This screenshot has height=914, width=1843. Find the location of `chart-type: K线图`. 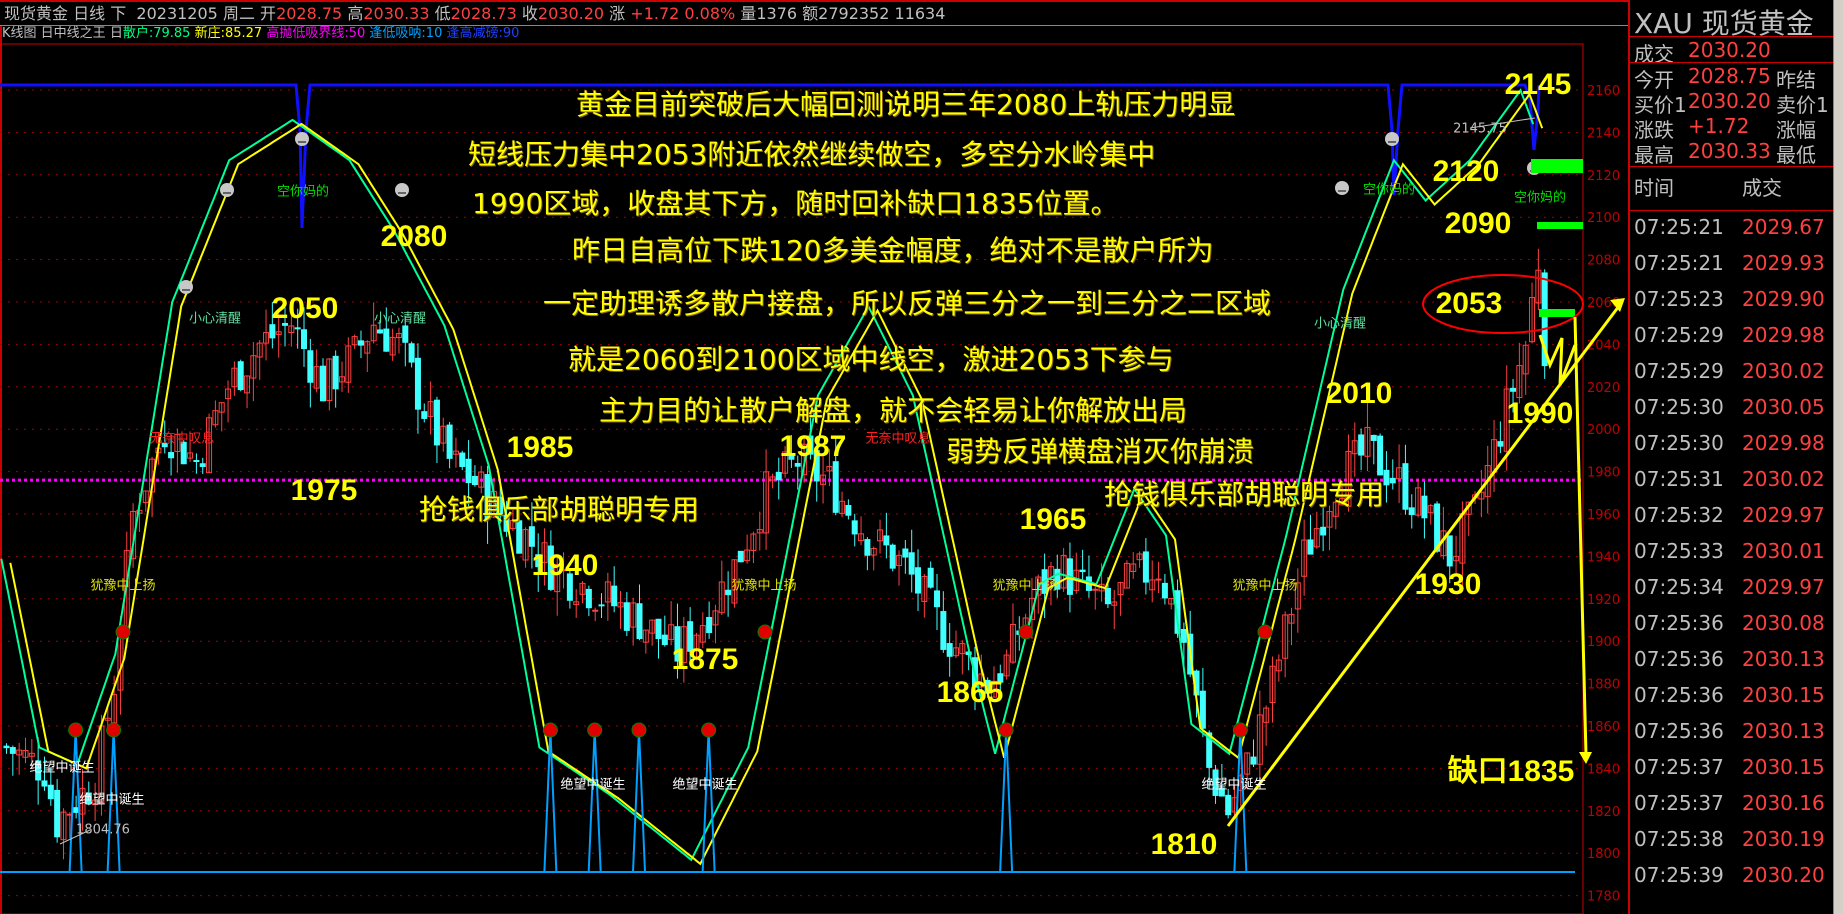

chart-type: K线图 is located at coordinates (19, 33).